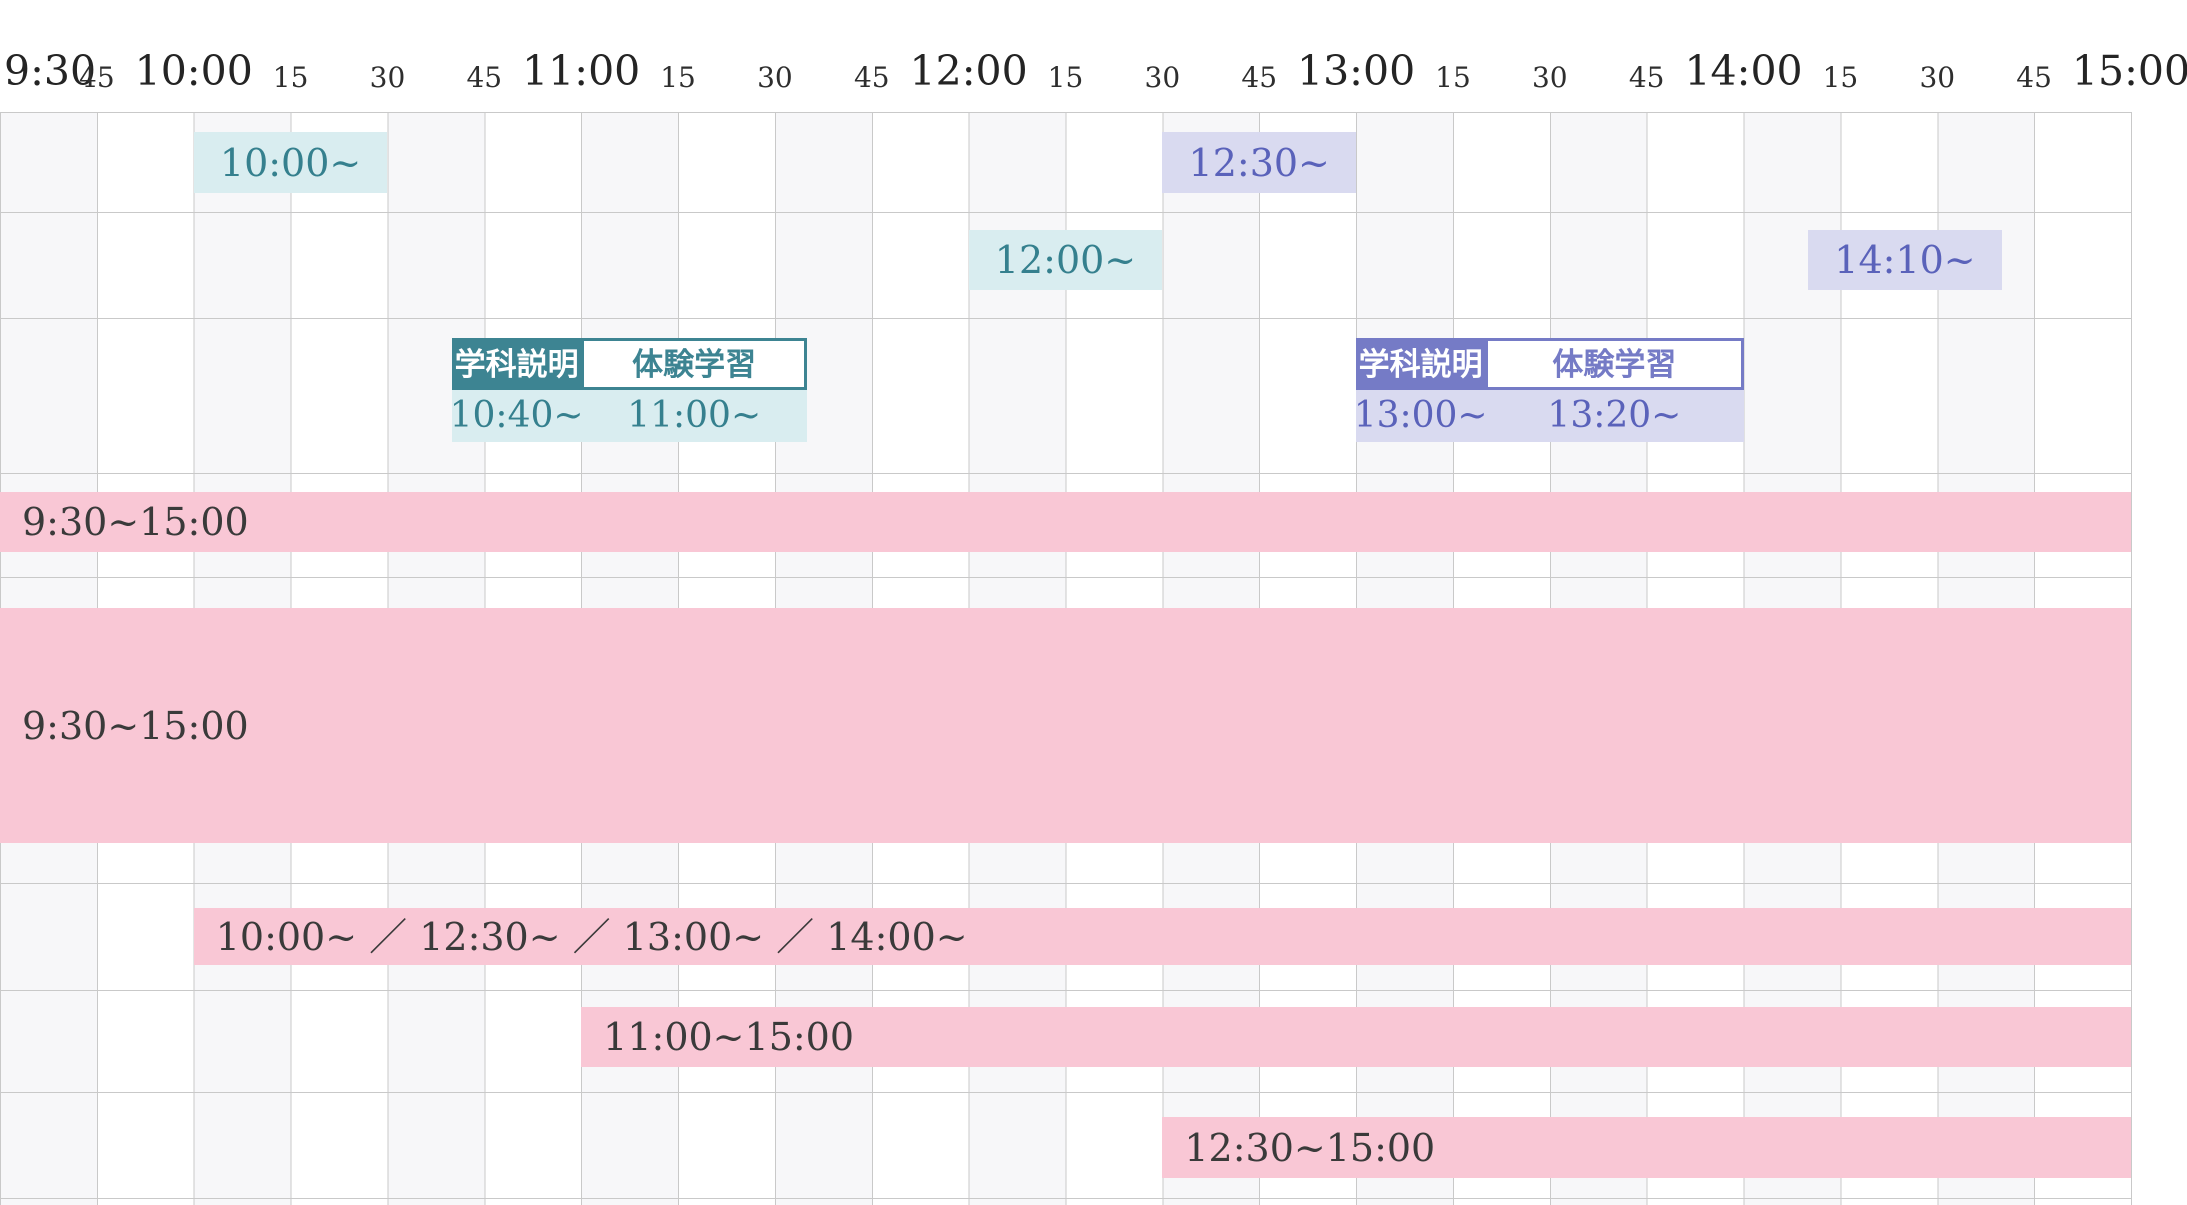 This screenshot has height=1205, width=2187. What do you see at coordinates (1356, 1037) in the screenshot?
I see `availability-bar: 11:00~15:00` at bounding box center [1356, 1037].